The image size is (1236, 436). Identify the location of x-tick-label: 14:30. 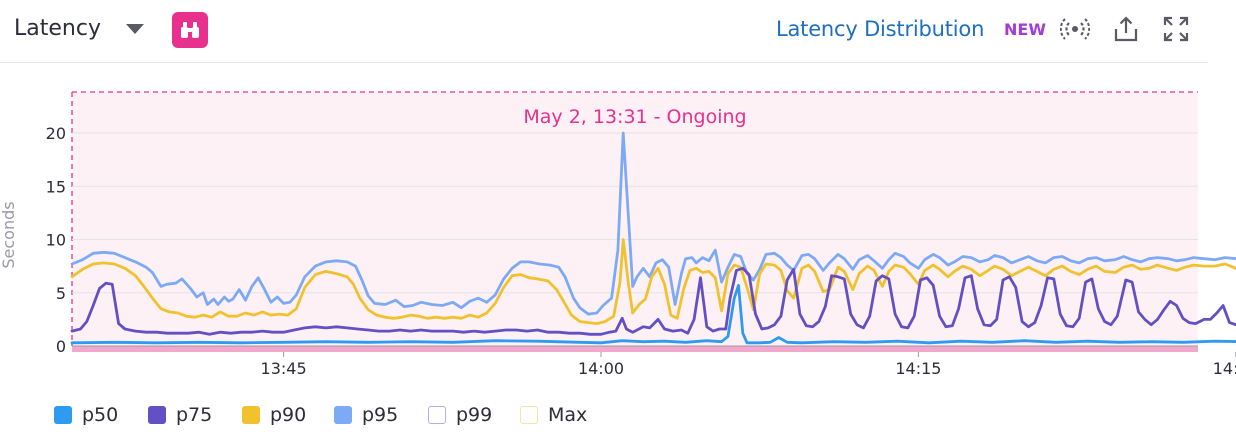
(1224, 368).